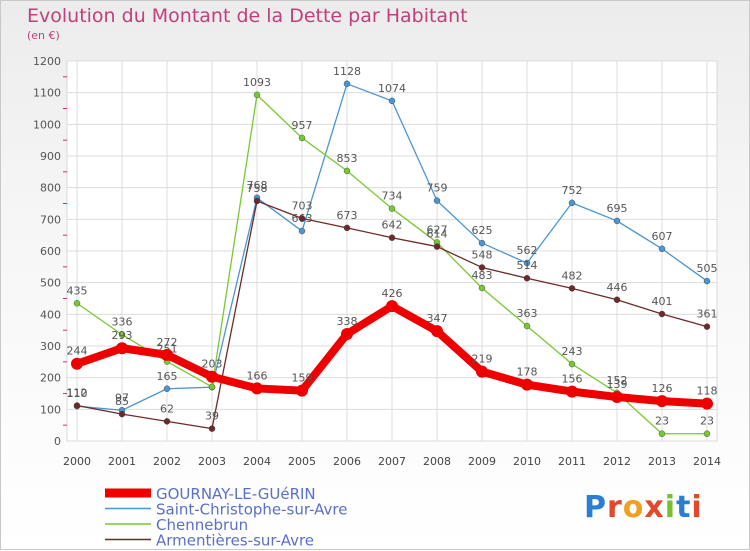  I want to click on proxiti-logo: Proxiti, so click(643, 507).